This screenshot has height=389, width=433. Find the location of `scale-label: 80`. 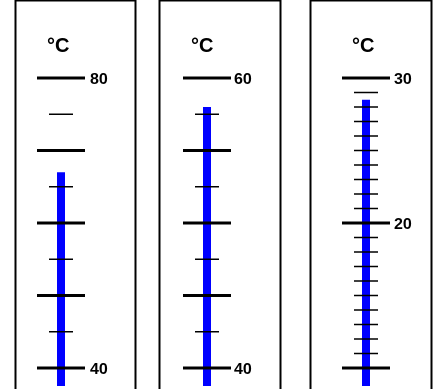

scale-label: 80 is located at coordinates (99, 79).